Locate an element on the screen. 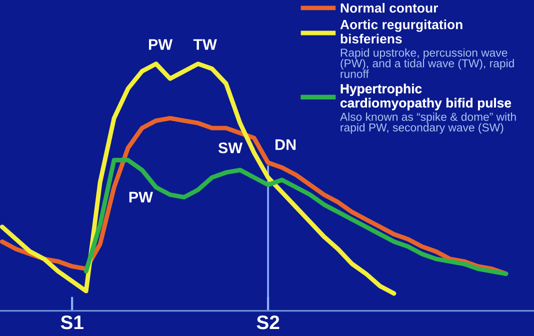  annotation: TW is located at coordinates (205, 44).